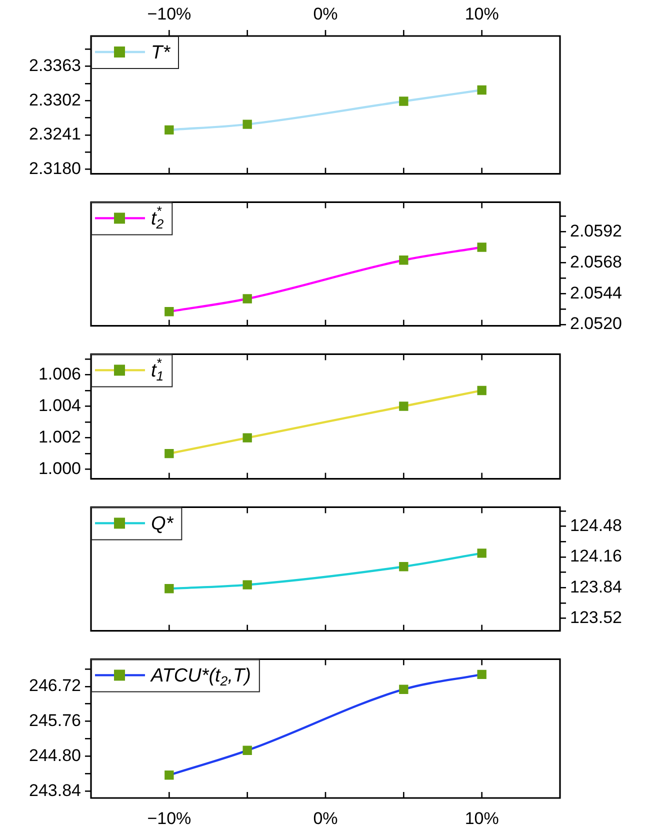 This screenshot has width=646, height=832. I want to click on x-tick-label: 0%, so click(325, 818).